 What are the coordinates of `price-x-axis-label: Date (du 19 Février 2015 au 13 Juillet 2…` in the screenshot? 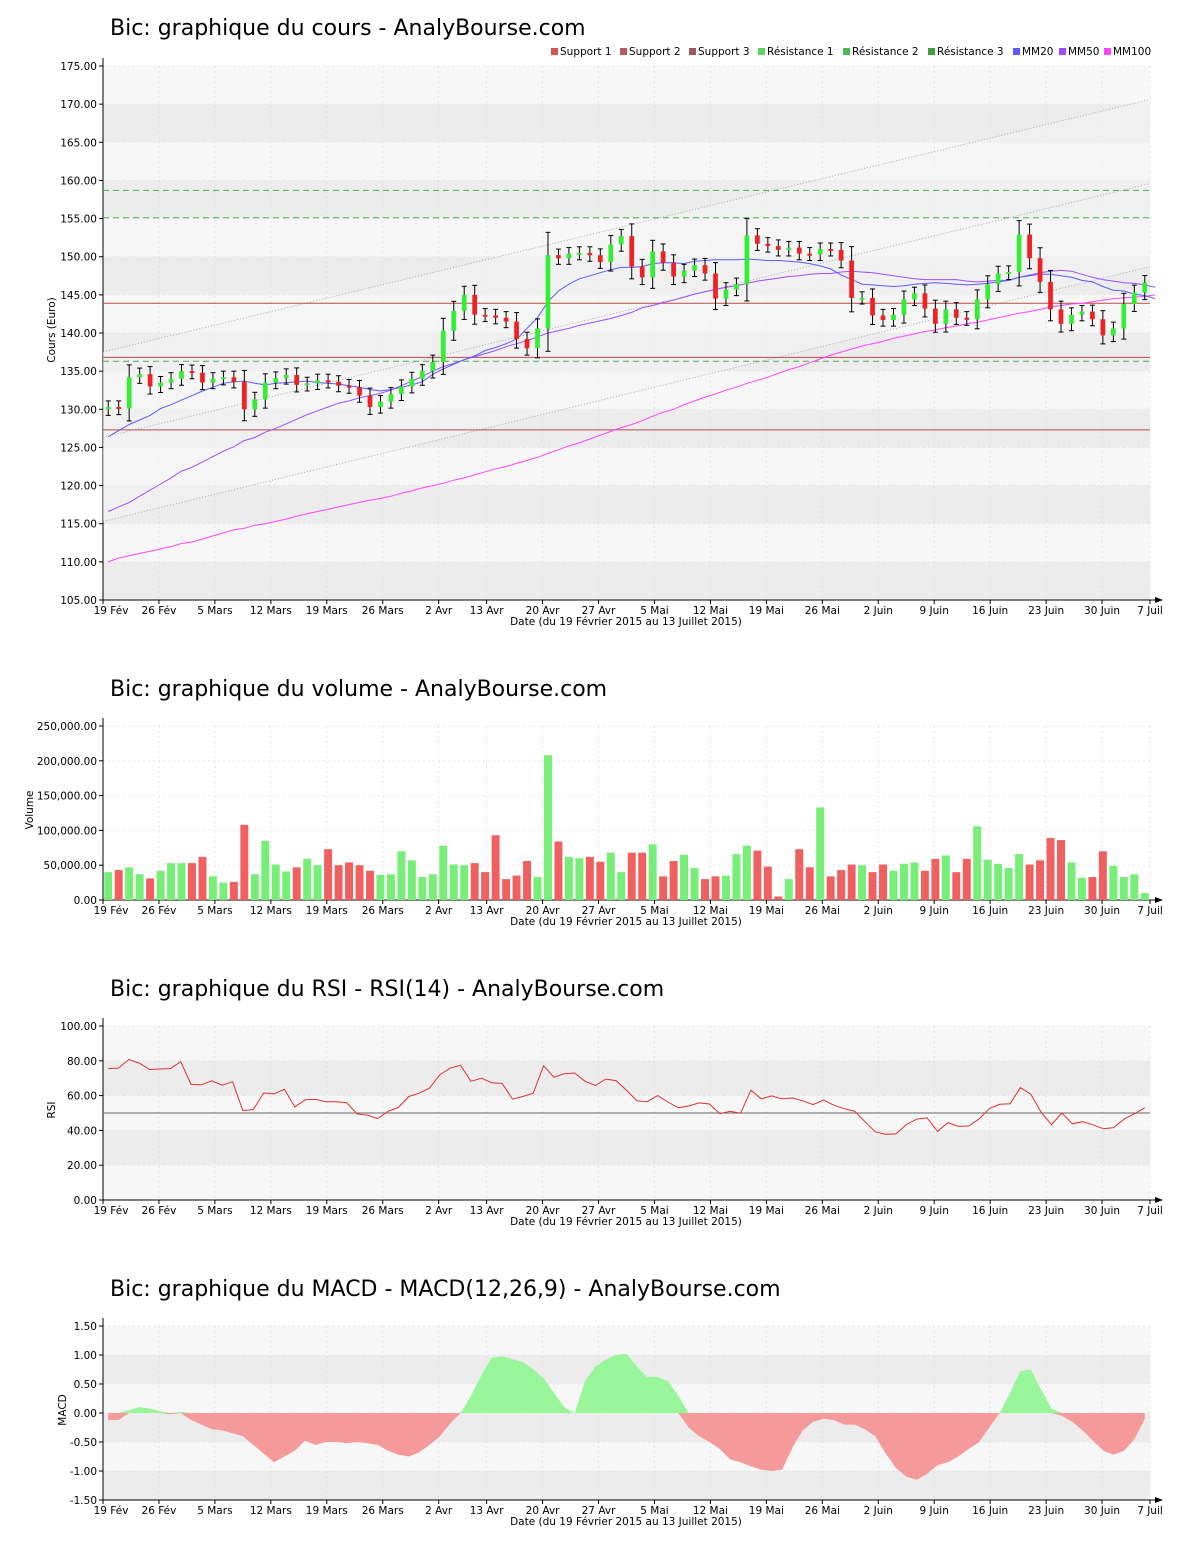 It's located at (626, 622).